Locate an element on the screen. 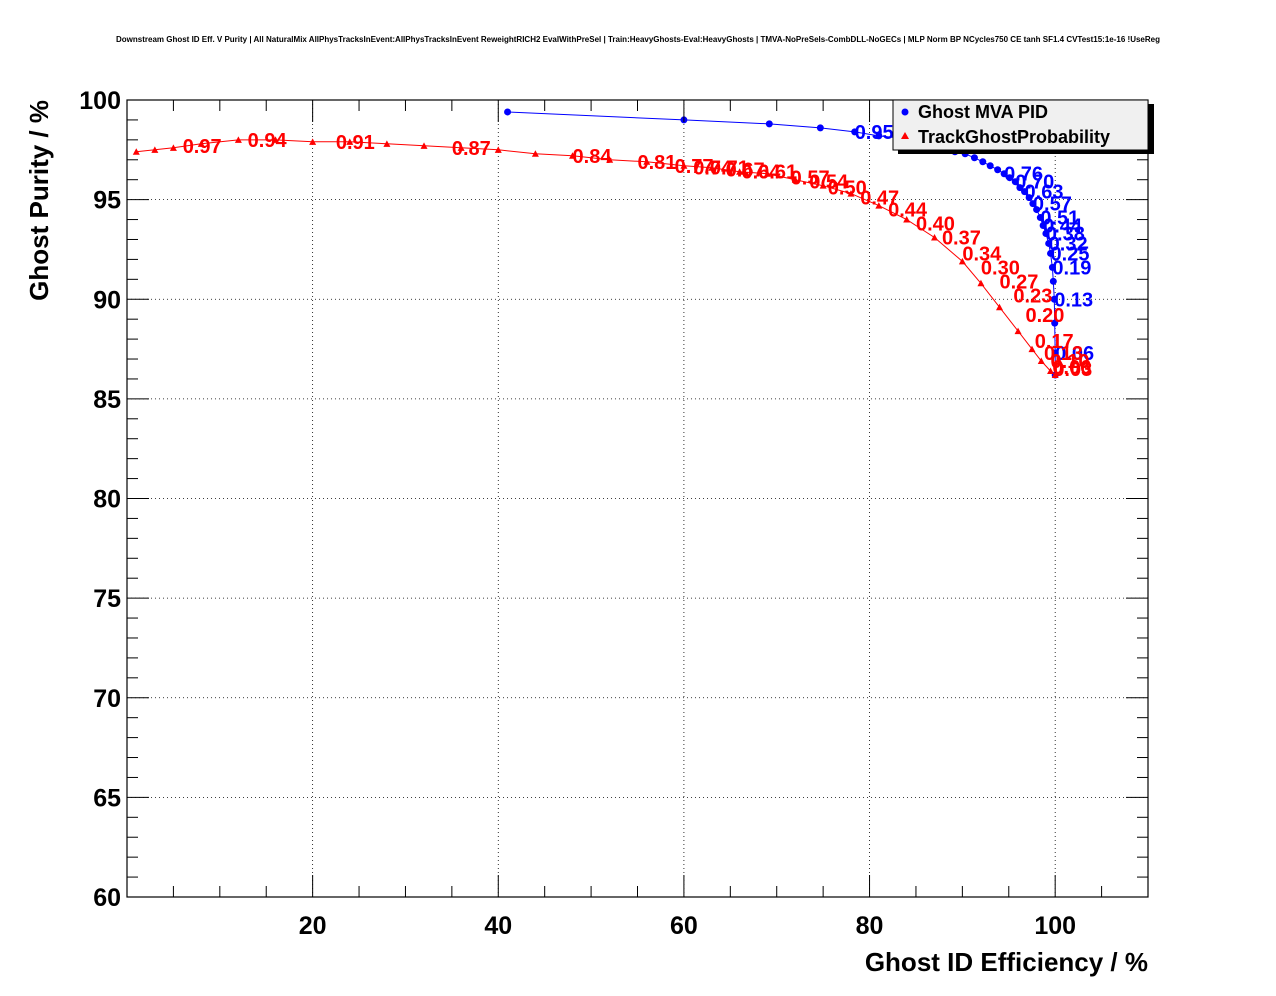  data-label: 0.64 is located at coordinates (761, 173).